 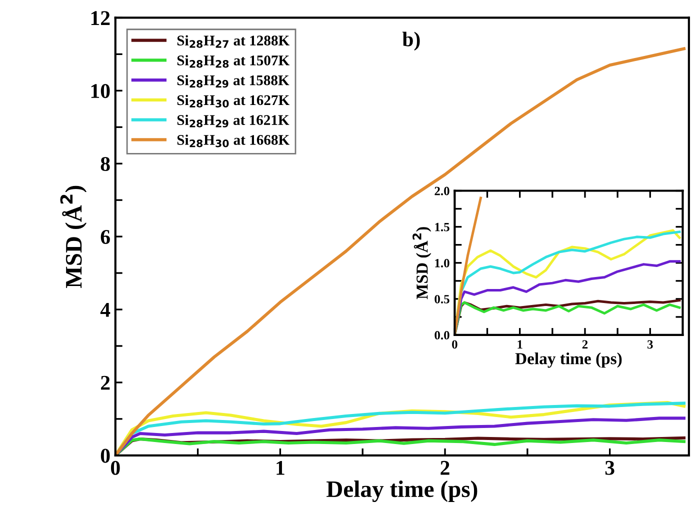 I want to click on legend-label: Si$_{28}$H$_{30}$ at 1668K, so click(x=233, y=141).